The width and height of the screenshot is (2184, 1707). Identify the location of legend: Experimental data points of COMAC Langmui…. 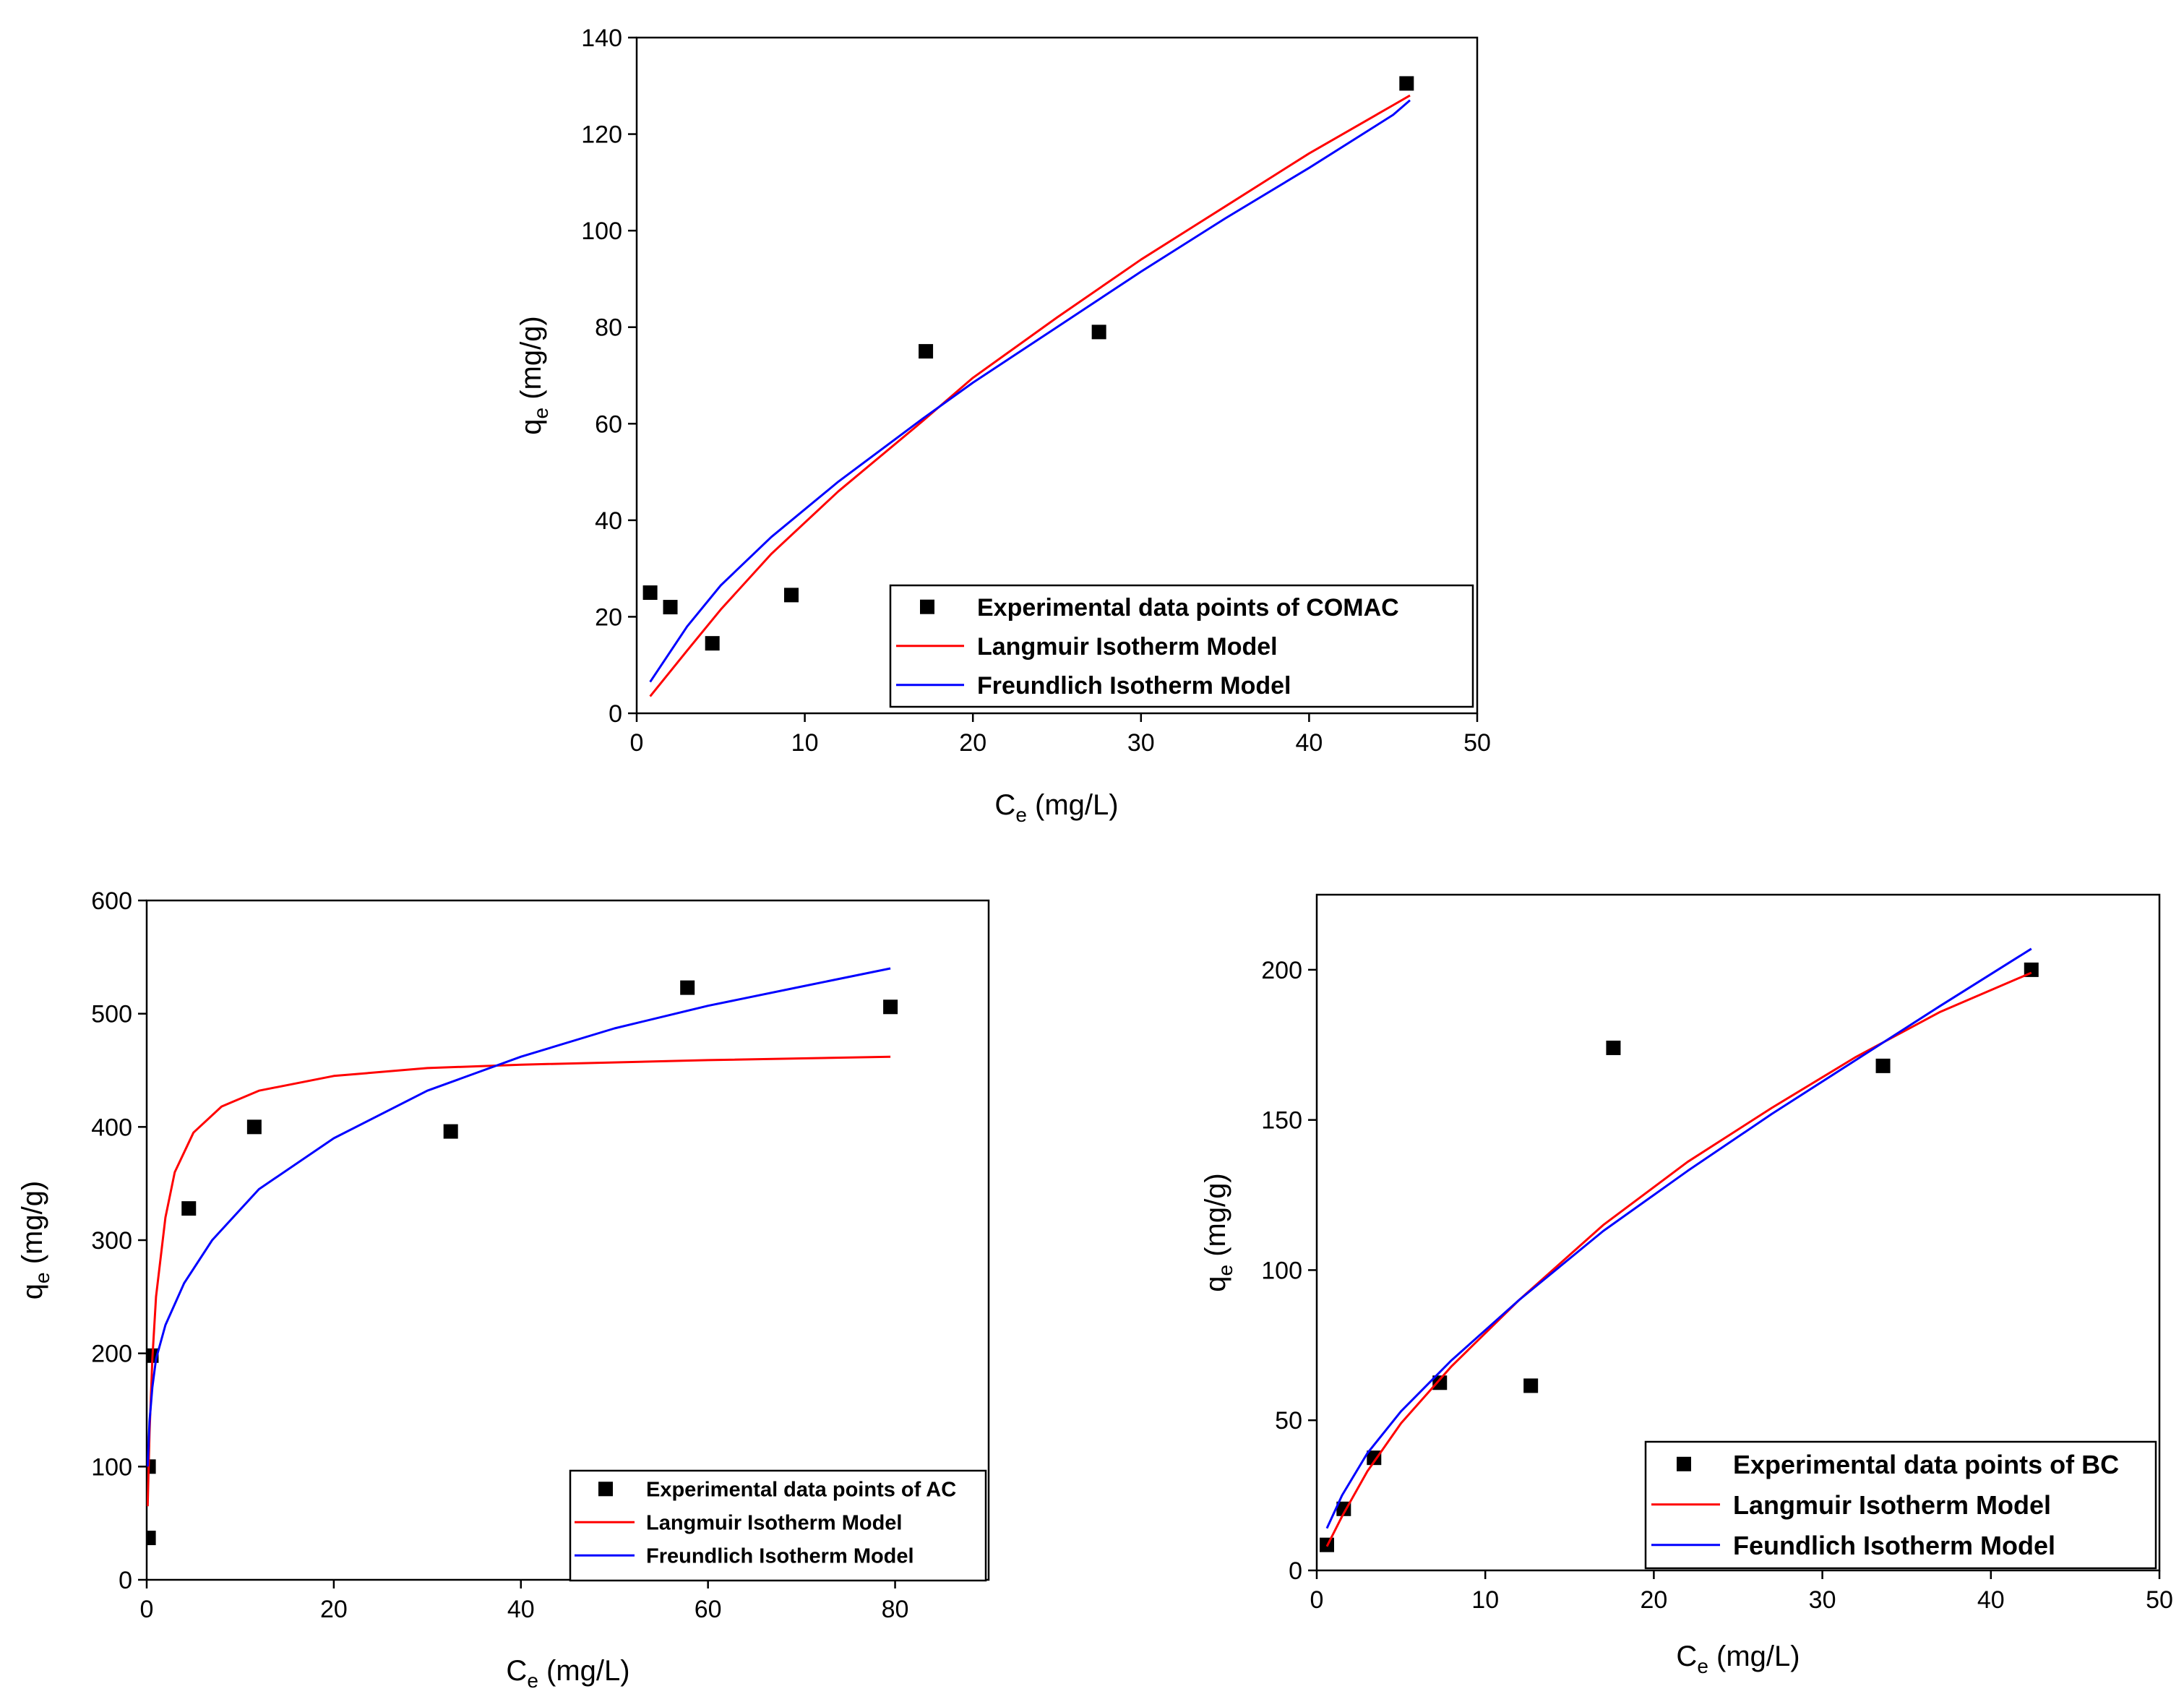
(1181, 646).